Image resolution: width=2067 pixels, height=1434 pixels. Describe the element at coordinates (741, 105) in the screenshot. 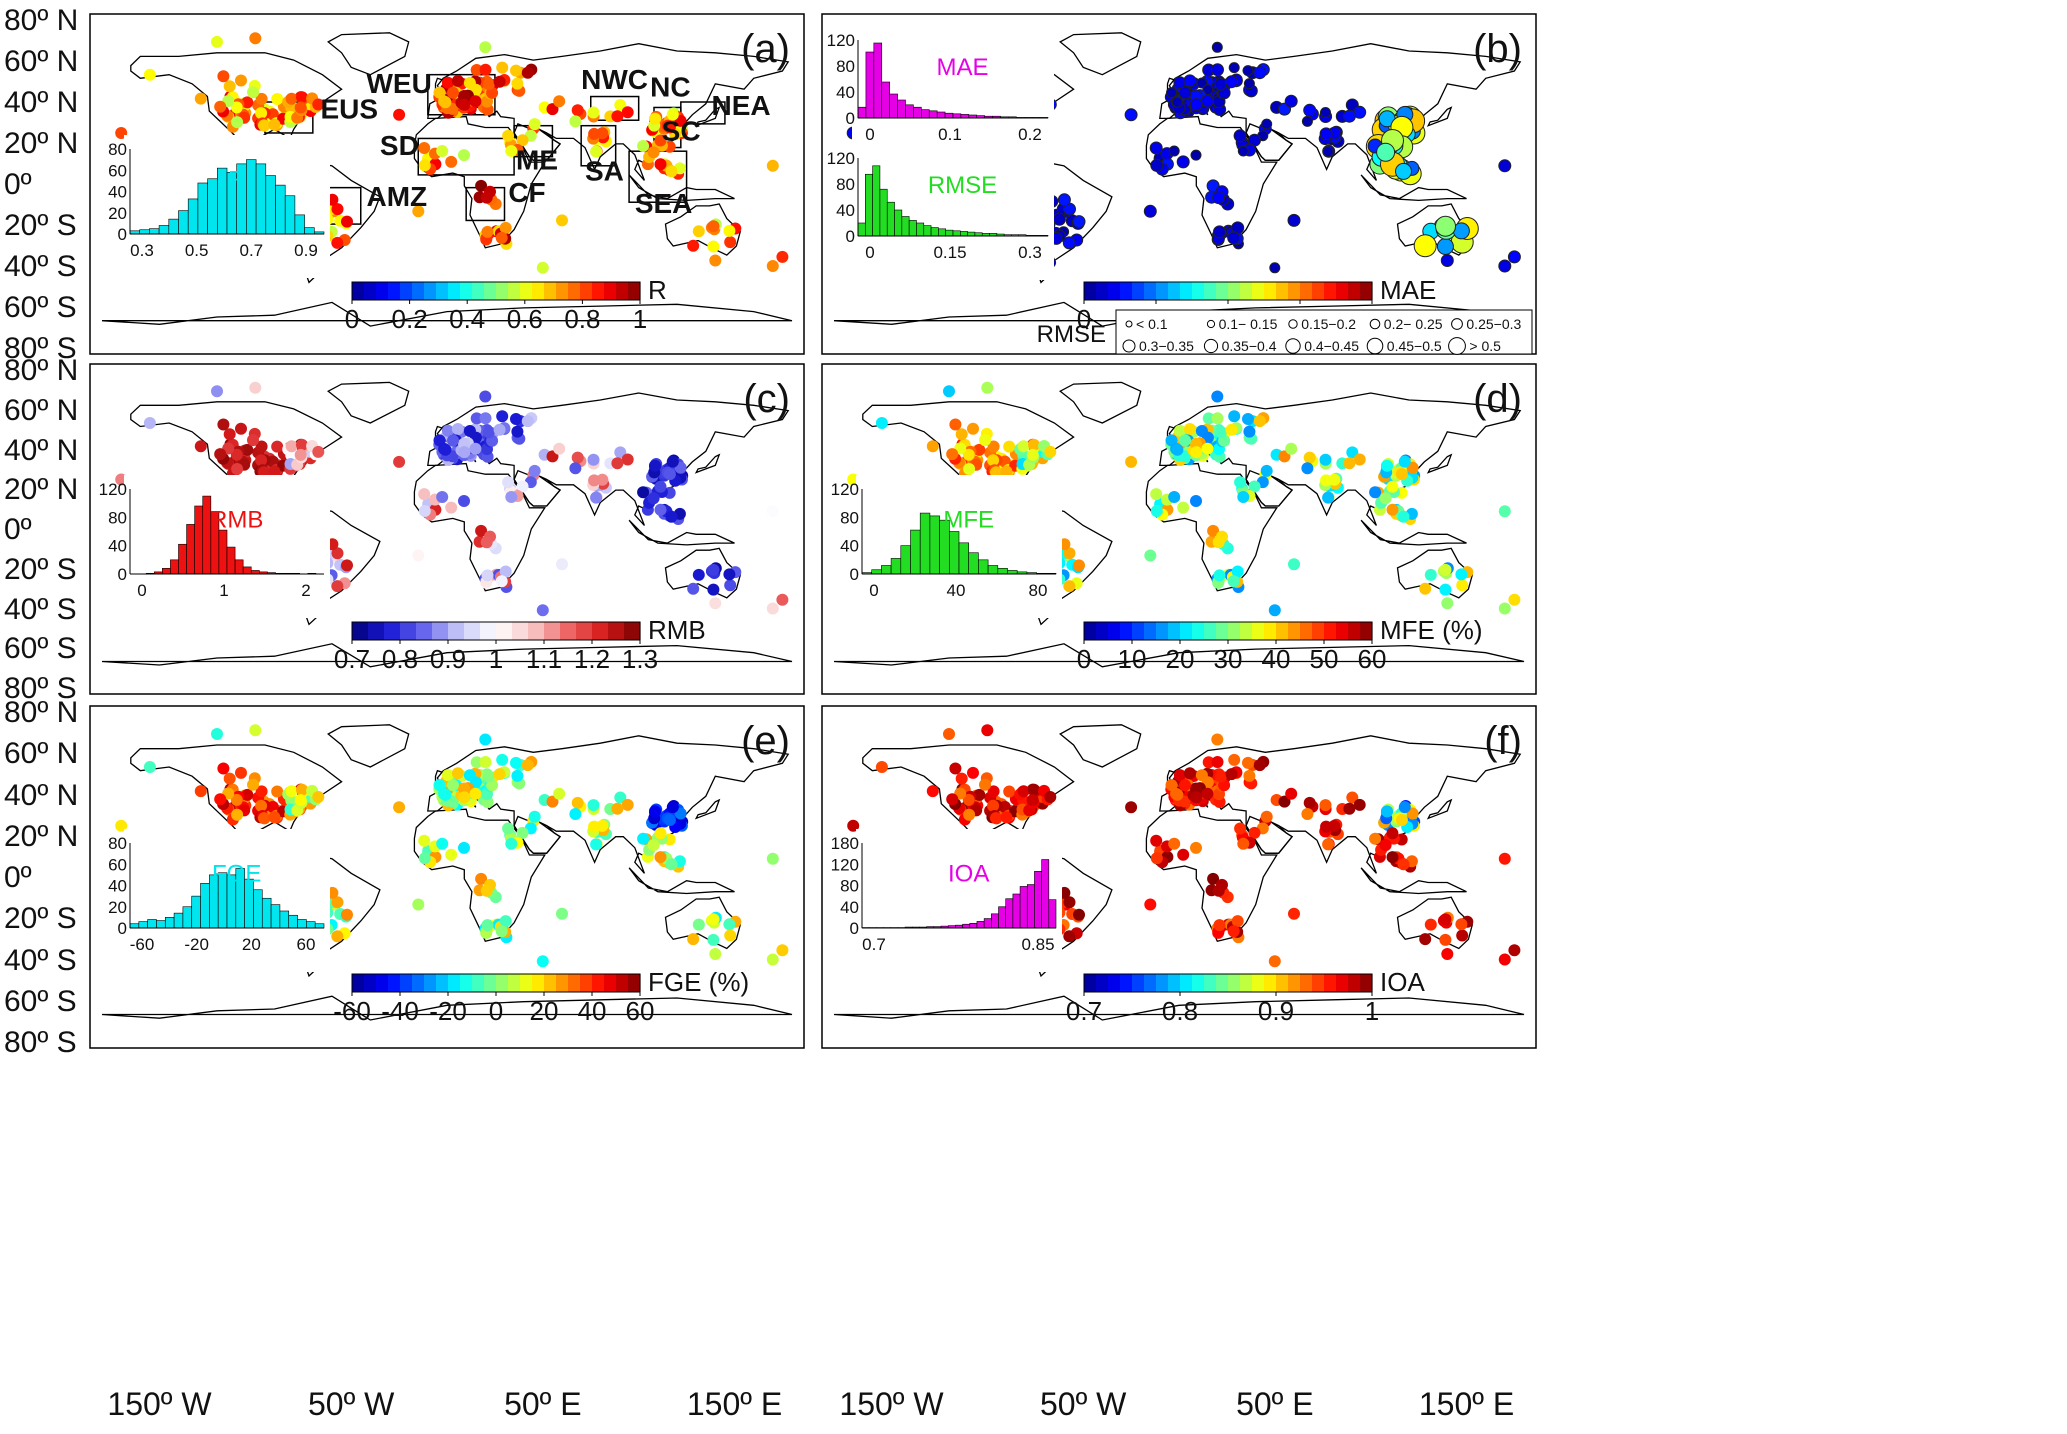

I see `region-label-nea: NEA` at that location.